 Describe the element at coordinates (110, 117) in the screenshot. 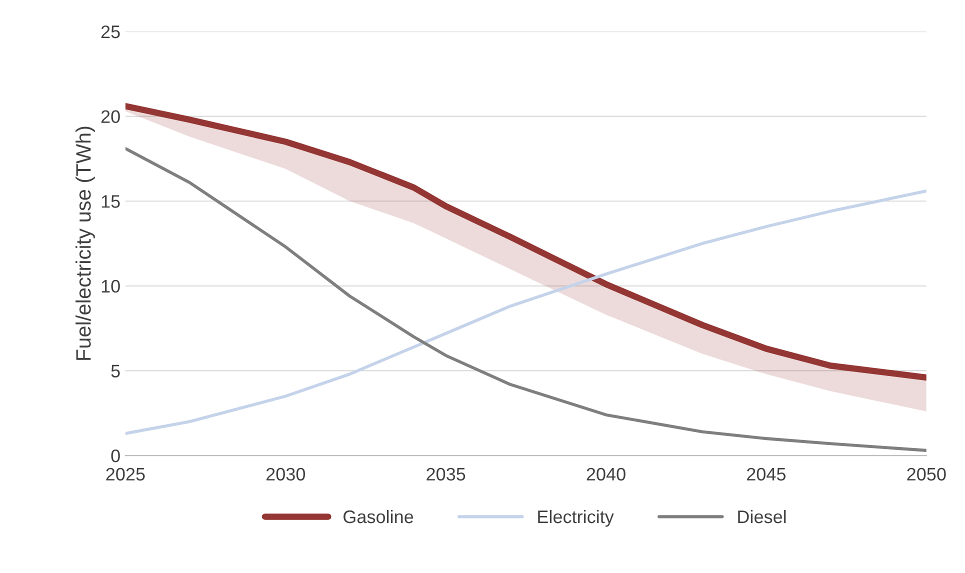

I see `y-tick-label: 20` at that location.